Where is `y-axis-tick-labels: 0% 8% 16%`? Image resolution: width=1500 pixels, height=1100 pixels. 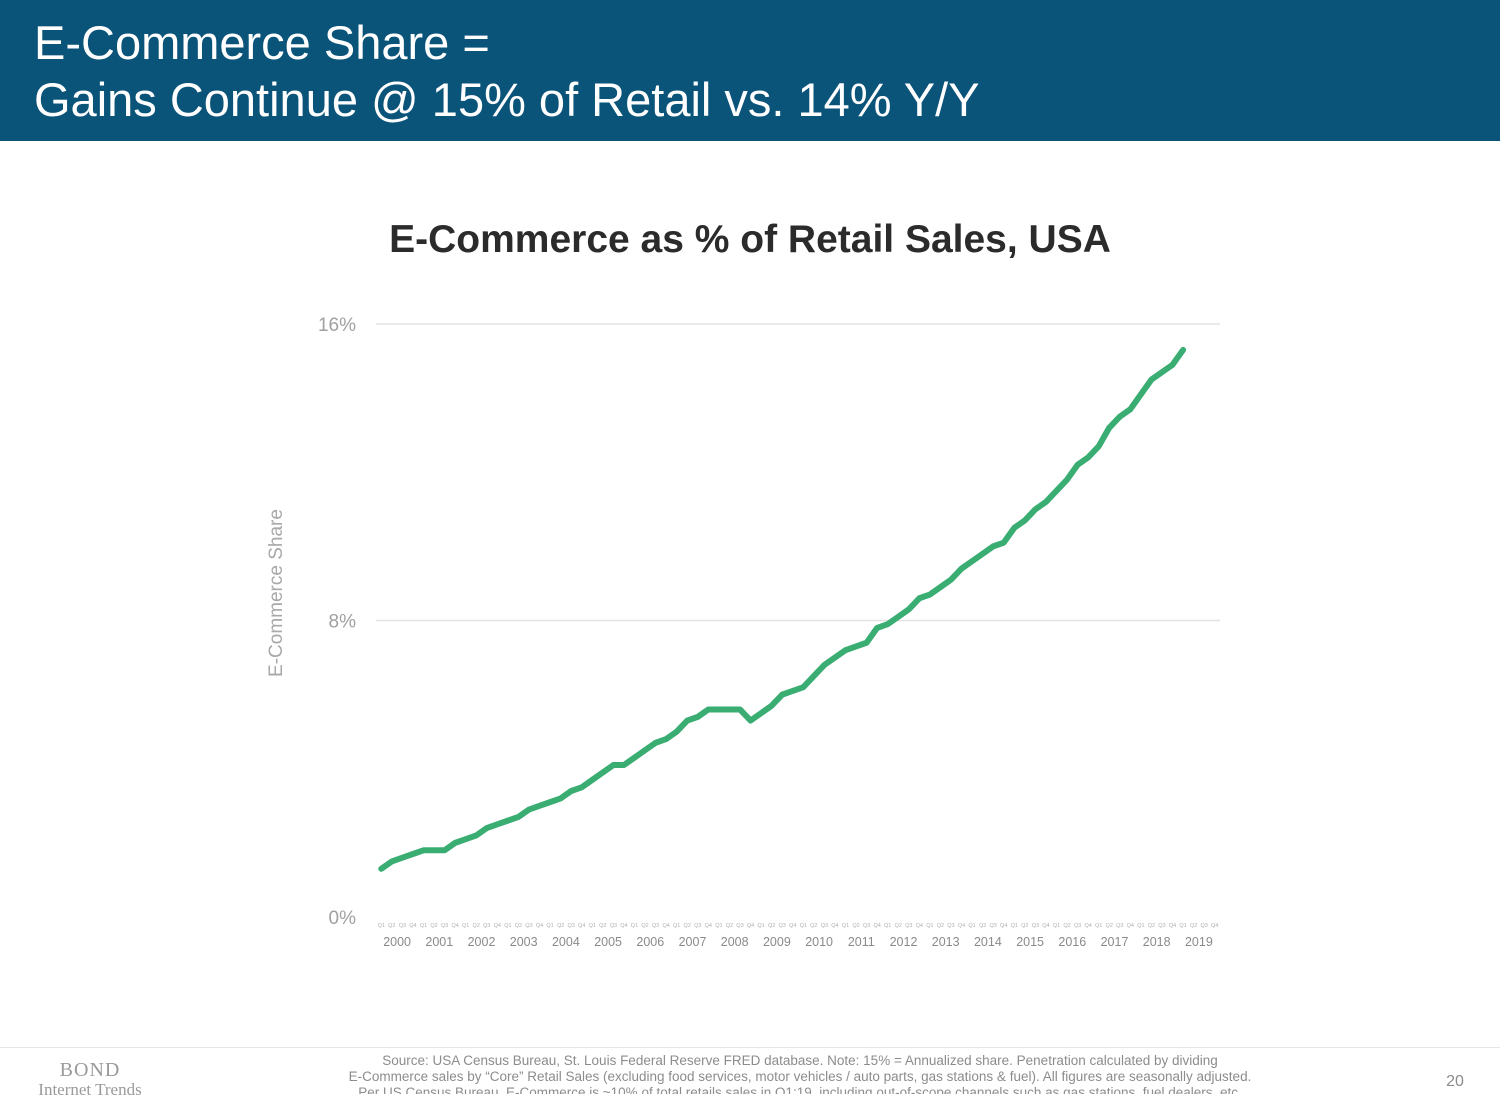
y-axis-tick-labels: 0% 8% 16% is located at coordinates (337, 622).